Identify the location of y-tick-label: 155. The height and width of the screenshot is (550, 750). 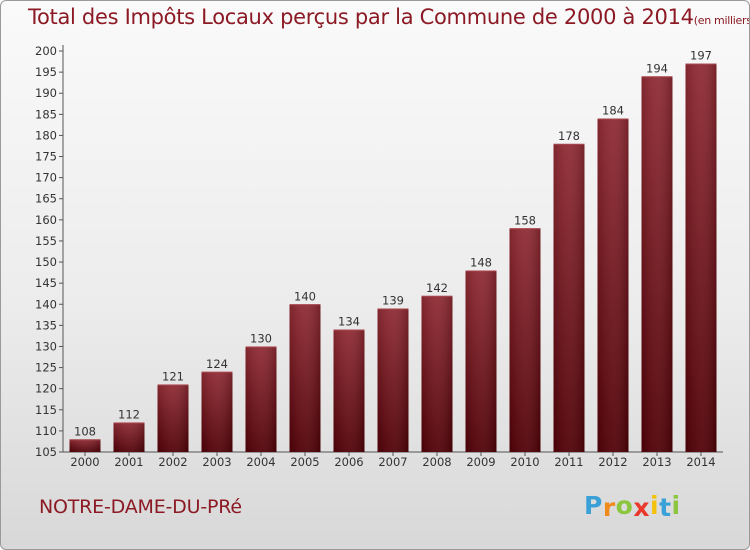
(46, 241).